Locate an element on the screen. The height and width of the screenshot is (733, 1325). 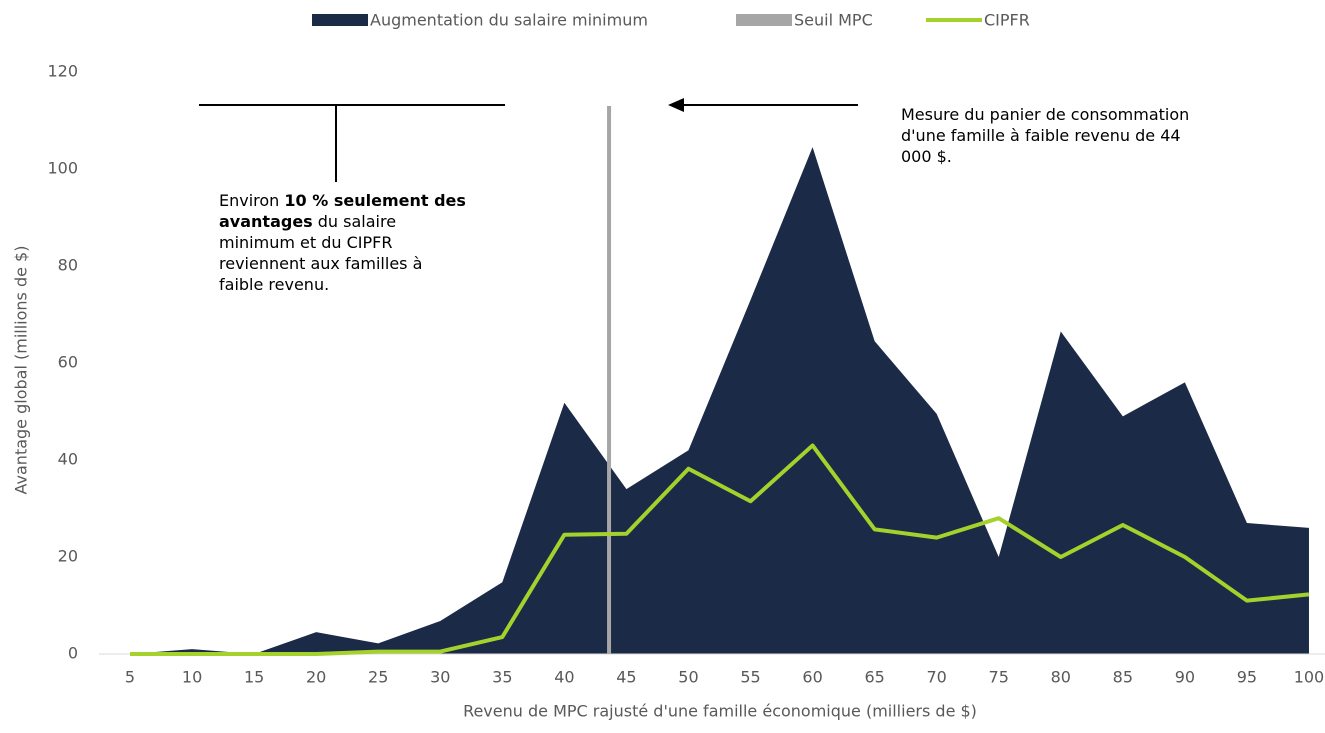
x-tick-label: 25 is located at coordinates (378, 677).